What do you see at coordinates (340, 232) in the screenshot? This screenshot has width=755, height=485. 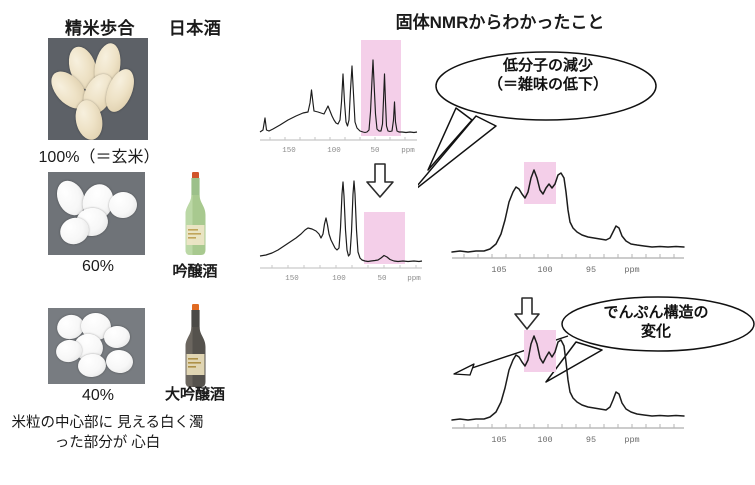 I see `spectrum-full-40: 150 100 50 ppm` at bounding box center [340, 232].